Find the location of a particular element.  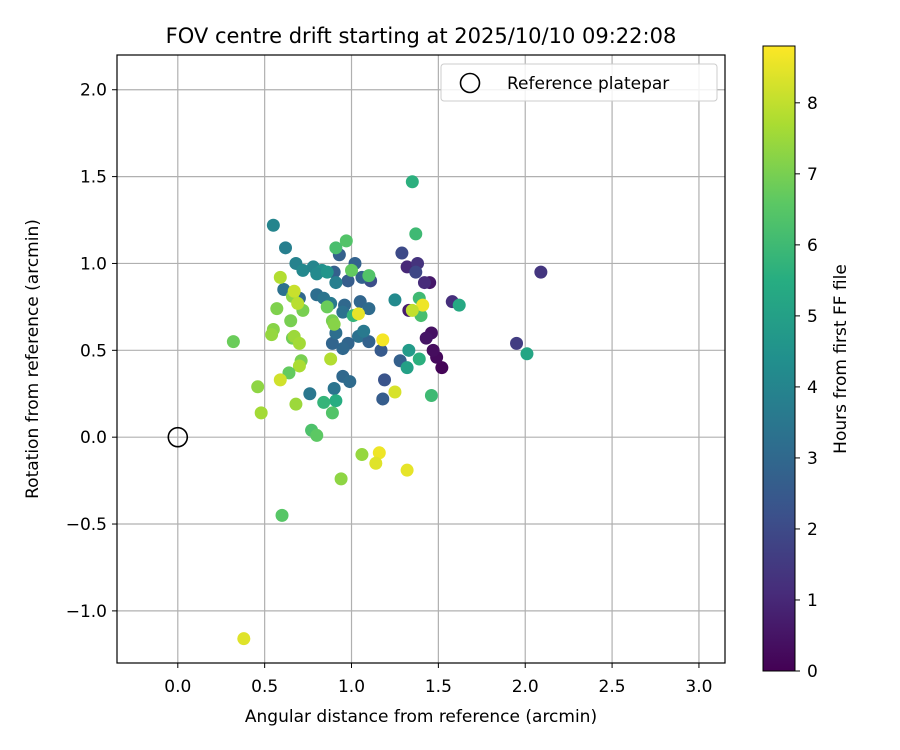

colorbar-tick-label: 2 is located at coordinates (812, 530).